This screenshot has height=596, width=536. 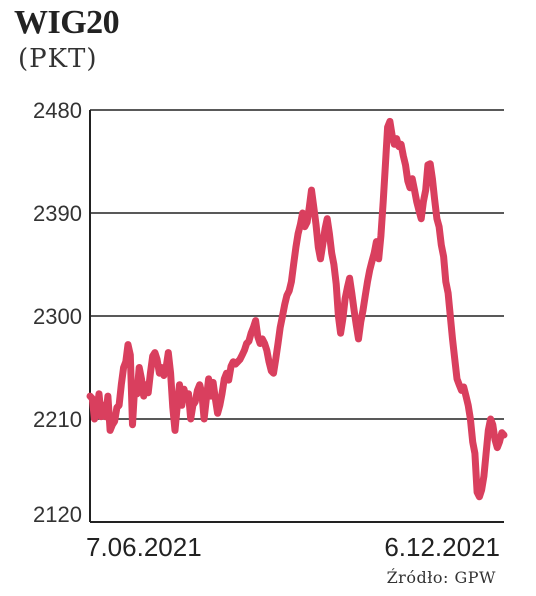 I want to click on y-tick-labels: 2120 2210 2300 2390 2480, so click(x=57, y=312).